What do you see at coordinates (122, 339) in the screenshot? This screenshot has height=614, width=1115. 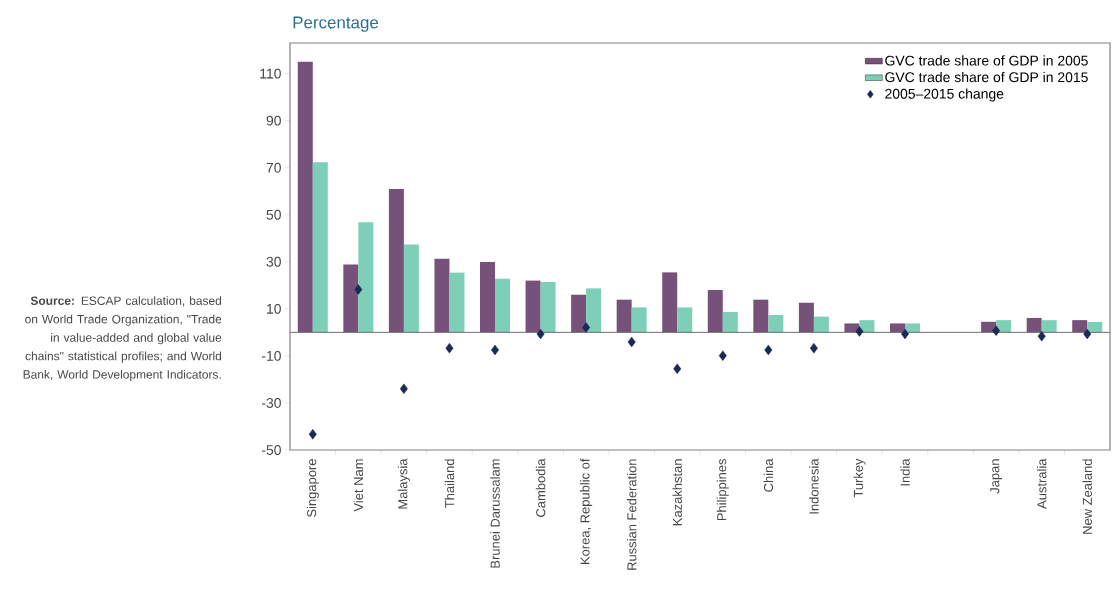 I see `text: Source: ESCAP calculation, based on World Trade Organization, "Trade in value-added and global value chains" statistical profiles; and World Bank, World Development Indicators.` at bounding box center [122, 339].